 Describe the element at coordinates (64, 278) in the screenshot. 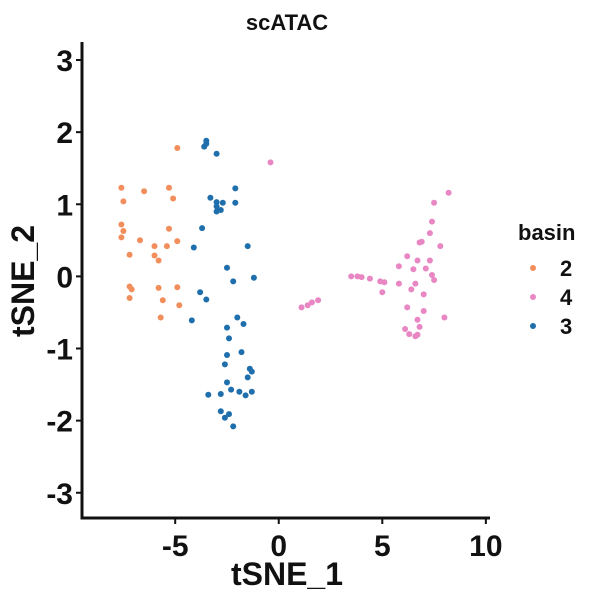

I see `y-axis-ticks: -3 -2 -1 0 1 2 3` at that location.